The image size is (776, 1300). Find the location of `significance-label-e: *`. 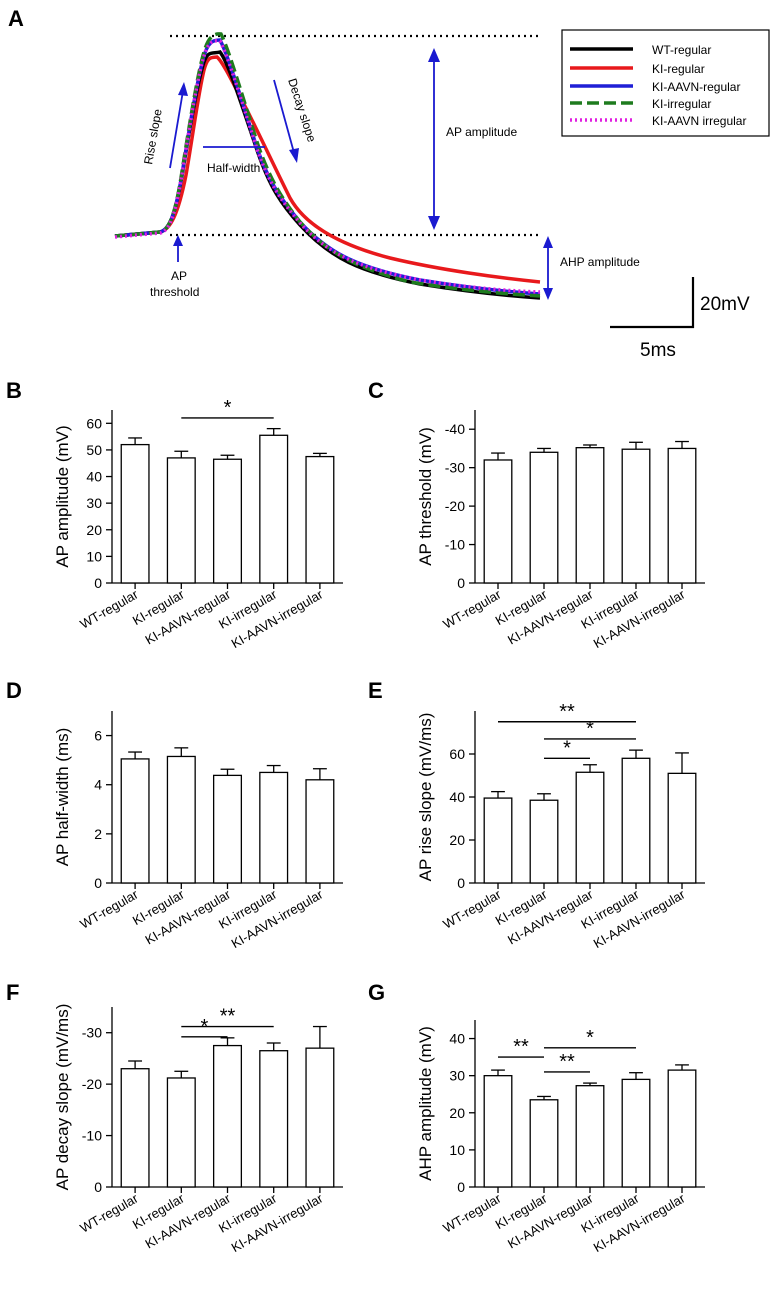

significance-label-e: * is located at coordinates (567, 748).